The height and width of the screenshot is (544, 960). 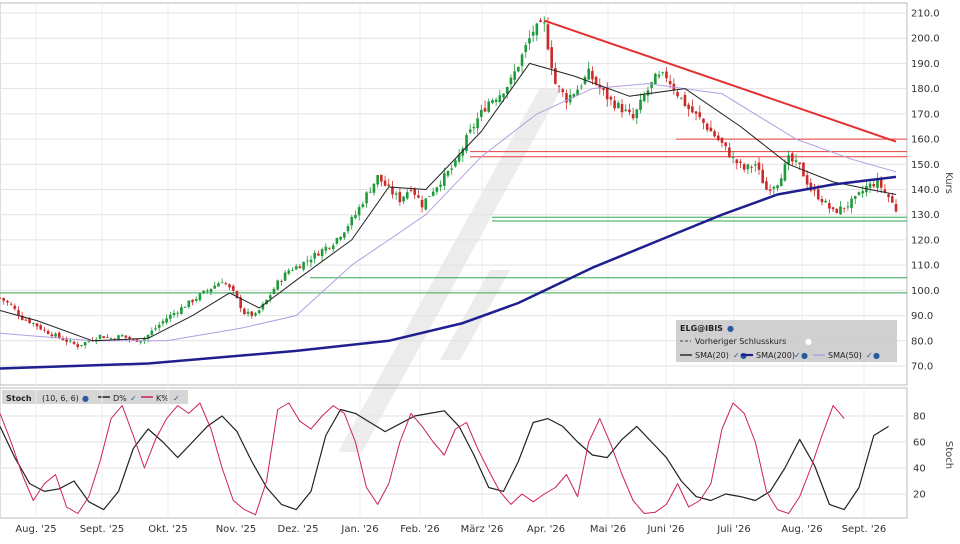 I want to click on x-tick-label: Sept. '26, so click(x=864, y=529).